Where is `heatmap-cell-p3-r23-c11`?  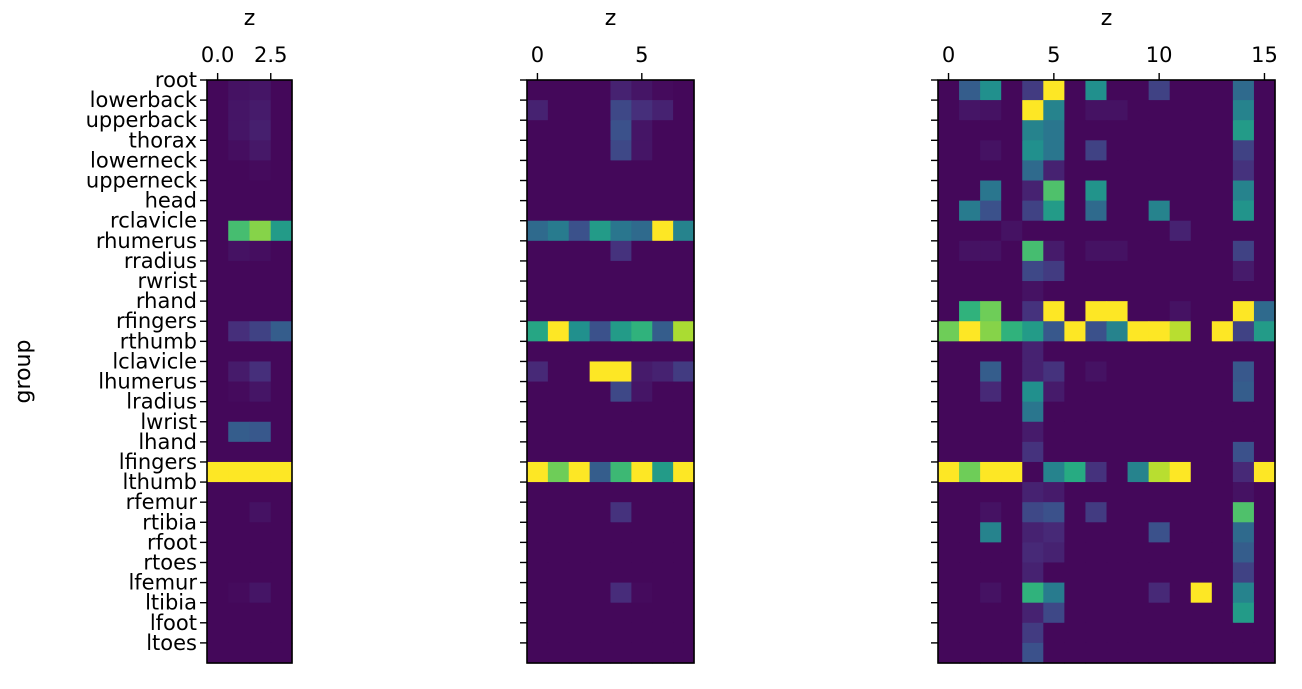 heatmap-cell-p3-r23-c11 is located at coordinates (1180, 553).